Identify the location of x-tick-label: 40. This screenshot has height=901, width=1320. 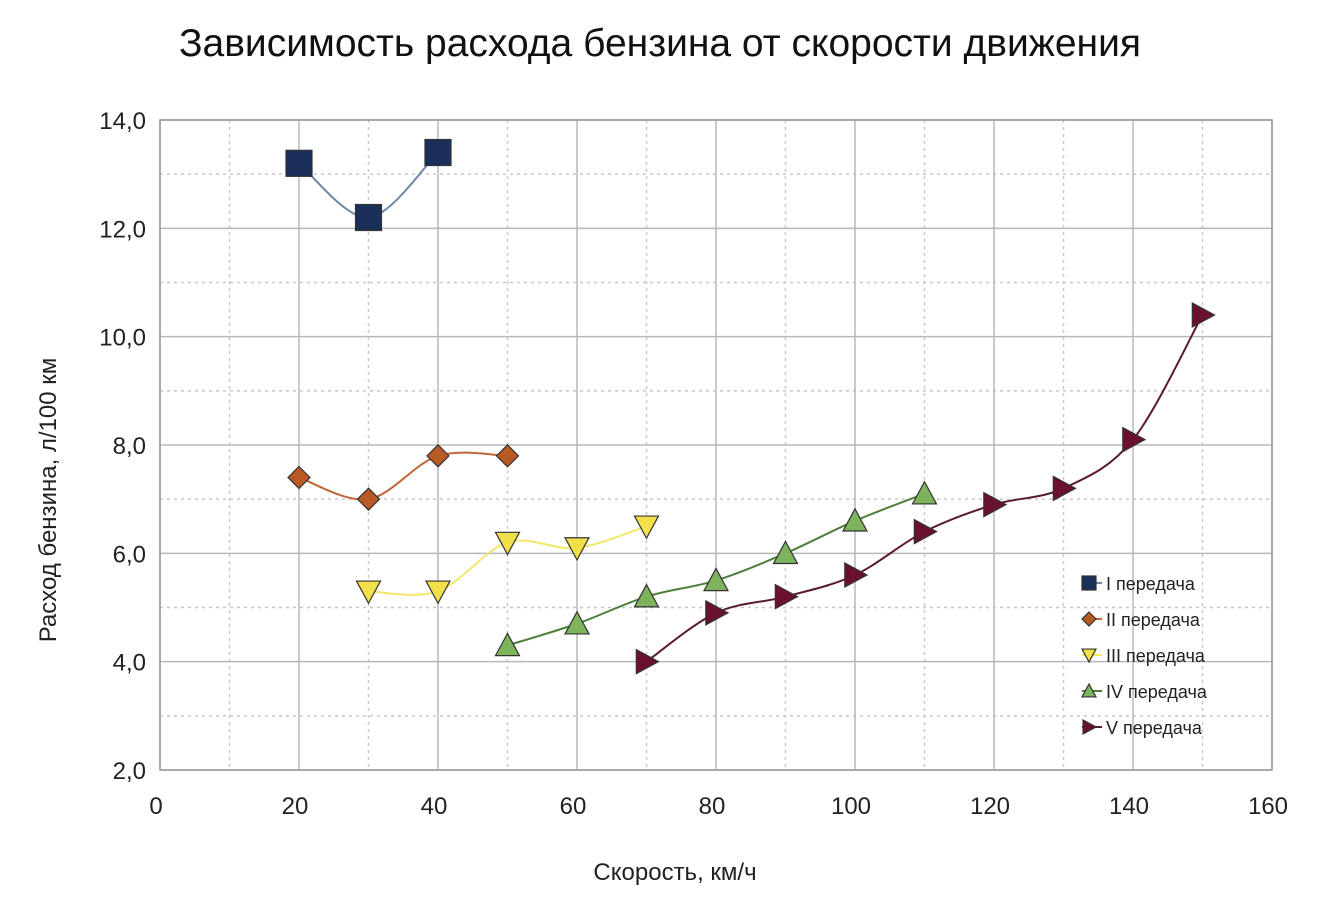
(434, 806).